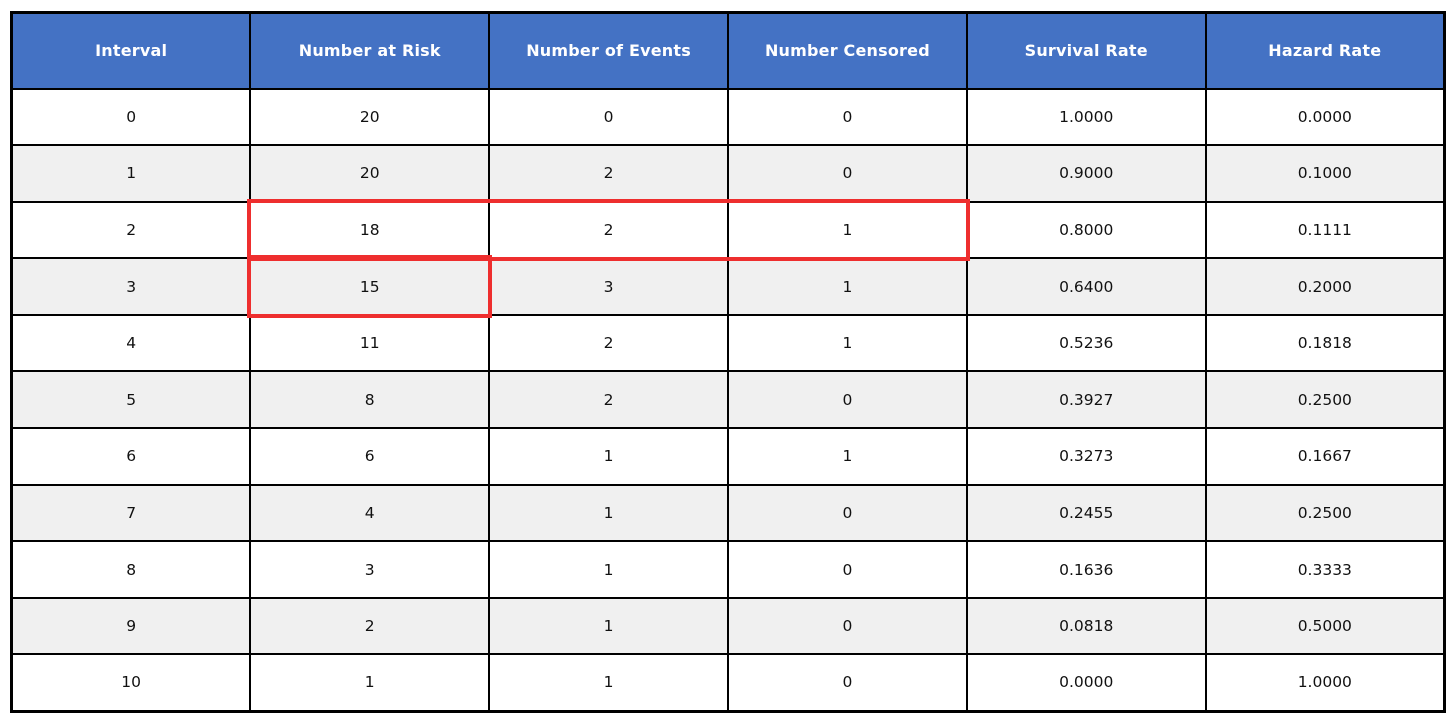  What do you see at coordinates (1086, 50) in the screenshot?
I see `col-header-survival-rate: Survival Rate` at bounding box center [1086, 50].